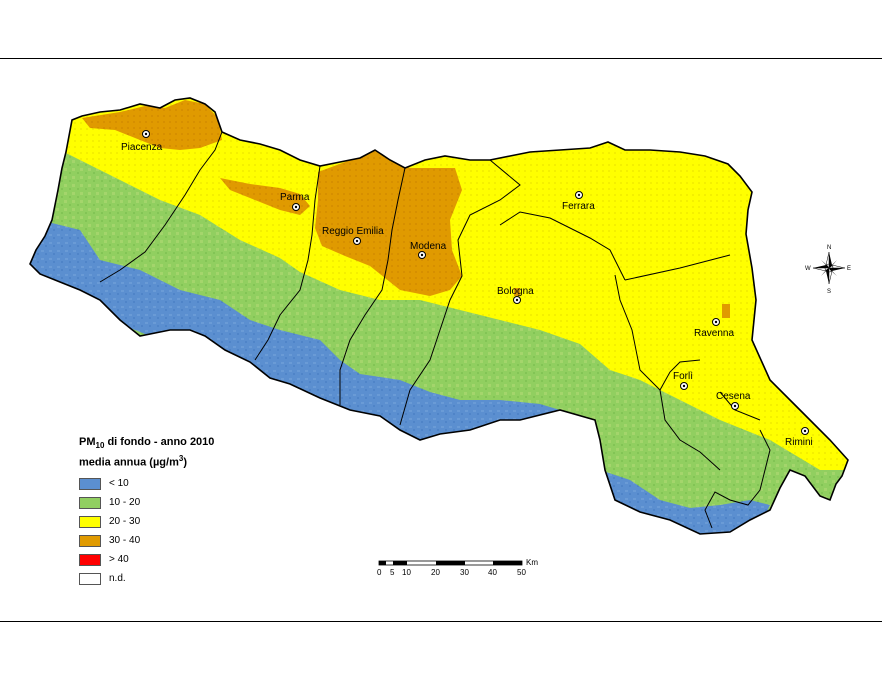 Image resolution: width=882 pixels, height=682 pixels. I want to click on city-ravenna: Ravenna, so click(714, 329).